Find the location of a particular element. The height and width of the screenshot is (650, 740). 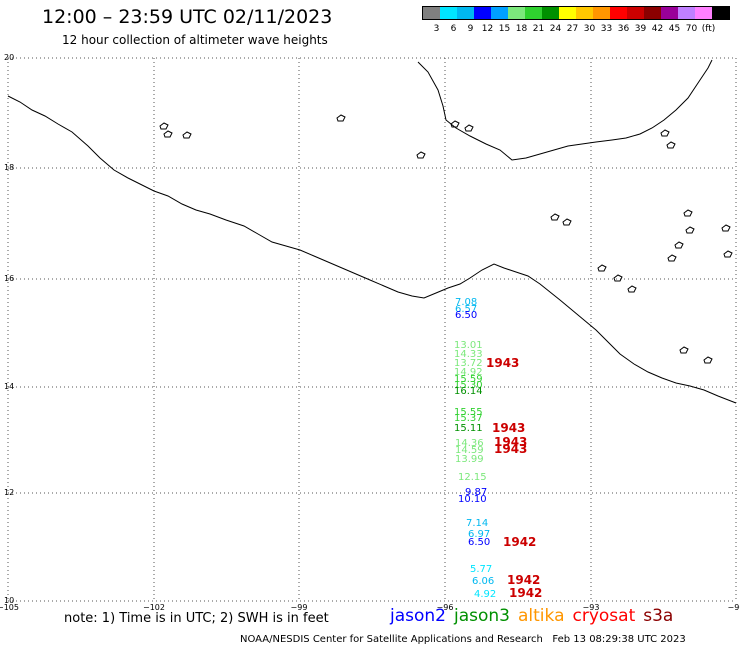

legend-value: 36 is located at coordinates (623, 29).